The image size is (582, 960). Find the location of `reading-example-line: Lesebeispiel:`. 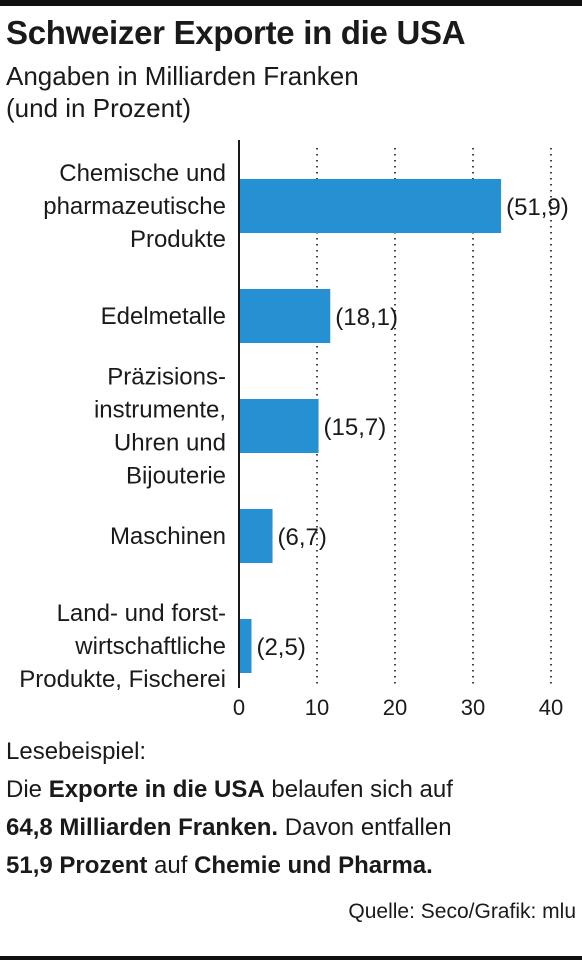

reading-example-line: Lesebeispiel: is located at coordinates (291, 752).